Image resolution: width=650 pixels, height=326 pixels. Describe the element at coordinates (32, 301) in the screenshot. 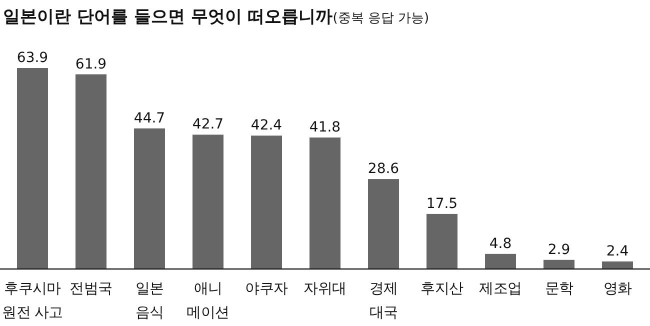

I see `x-tick-label: 후쿠시마 원전 사고` at that location.